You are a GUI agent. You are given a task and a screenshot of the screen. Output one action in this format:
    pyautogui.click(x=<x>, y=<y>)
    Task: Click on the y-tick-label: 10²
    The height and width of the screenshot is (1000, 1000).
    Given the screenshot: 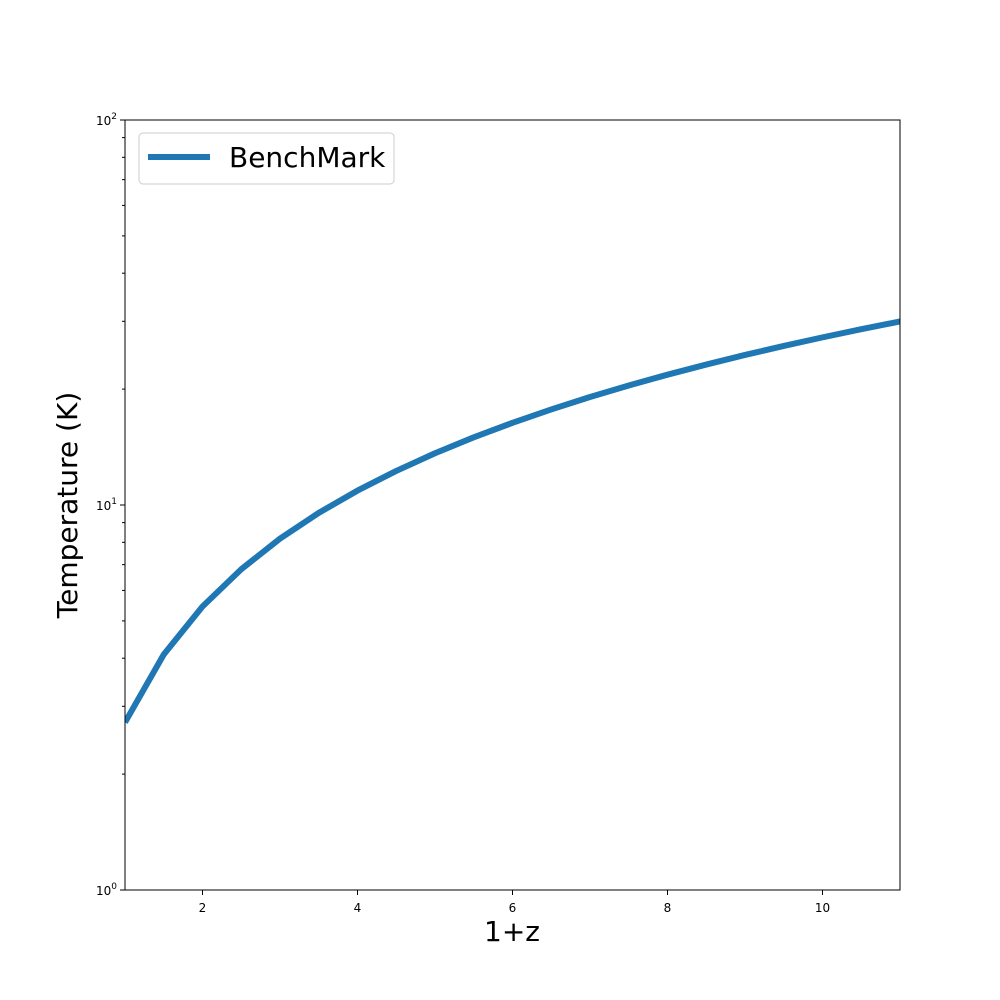 What is the action you would take?
    pyautogui.click(x=106, y=120)
    